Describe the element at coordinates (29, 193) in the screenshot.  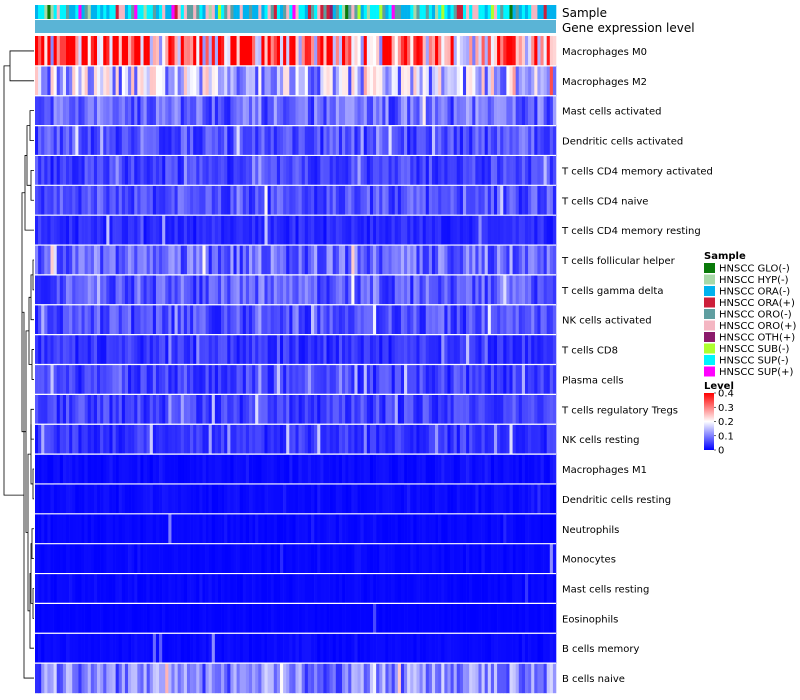
I see `dendrogram-branch` at that location.